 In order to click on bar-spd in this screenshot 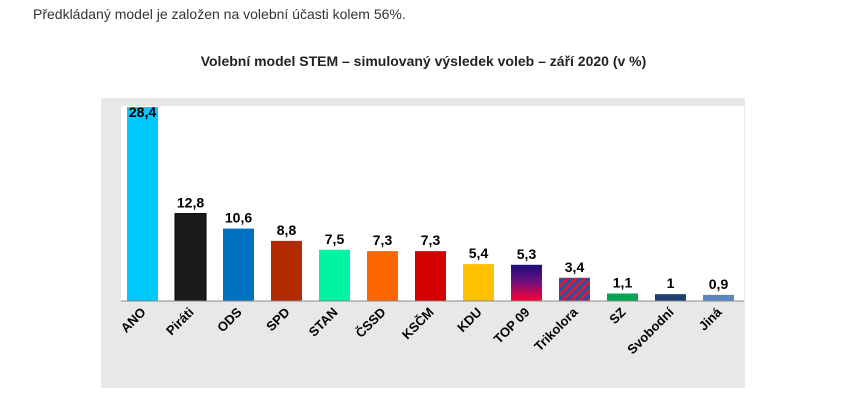, I will do `click(286, 270)`.